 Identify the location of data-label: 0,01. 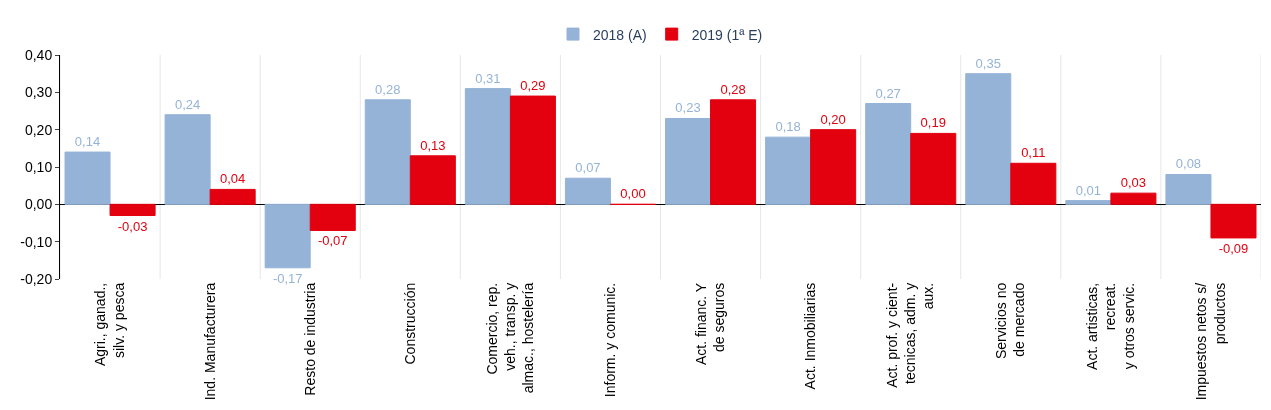
(1088, 190).